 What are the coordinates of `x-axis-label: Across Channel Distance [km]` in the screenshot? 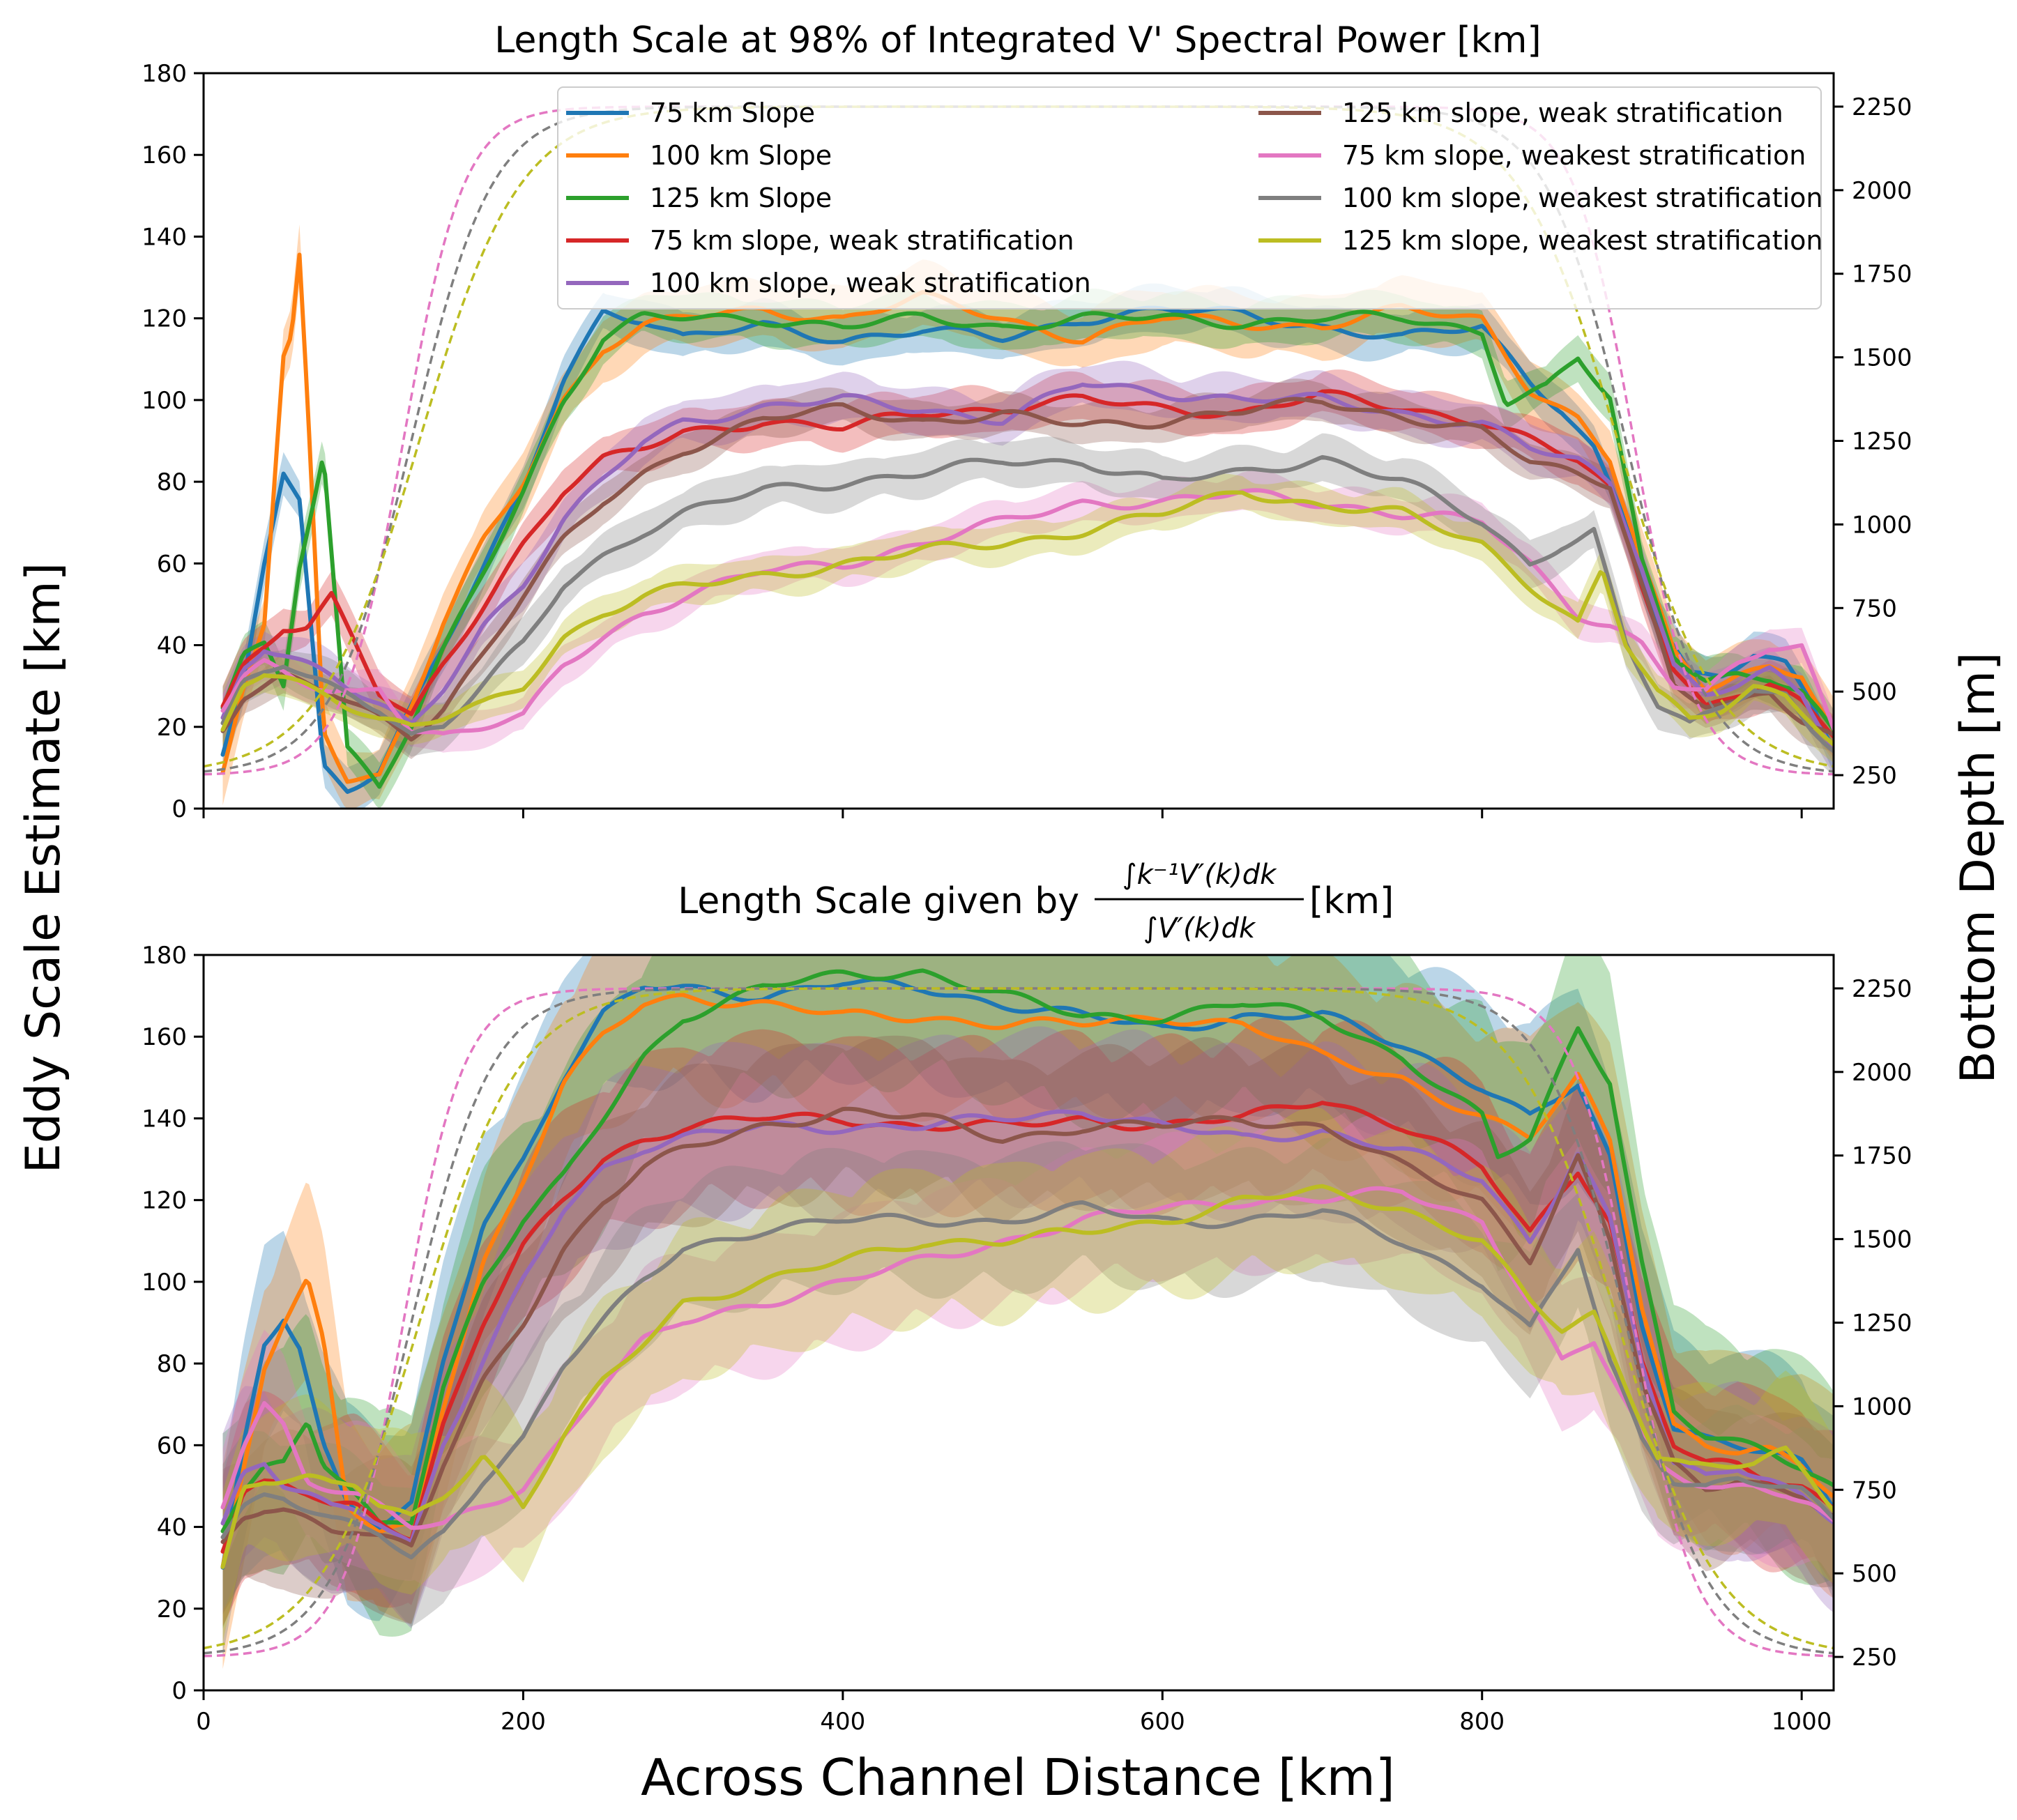 It's located at (1018, 1777).